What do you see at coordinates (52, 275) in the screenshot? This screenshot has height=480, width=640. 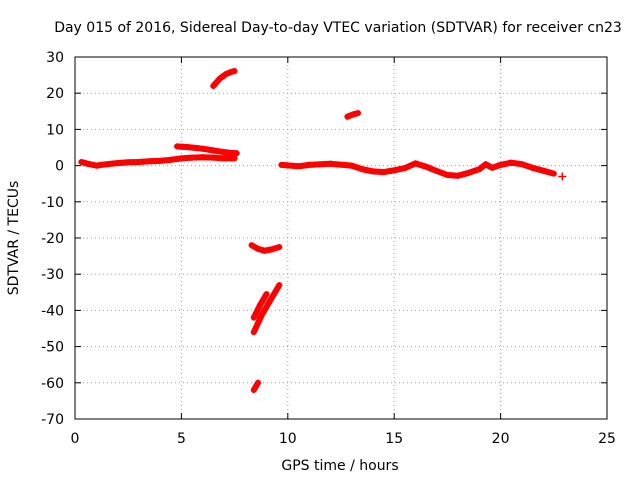 I see `y-tick-label: -30` at bounding box center [52, 275].